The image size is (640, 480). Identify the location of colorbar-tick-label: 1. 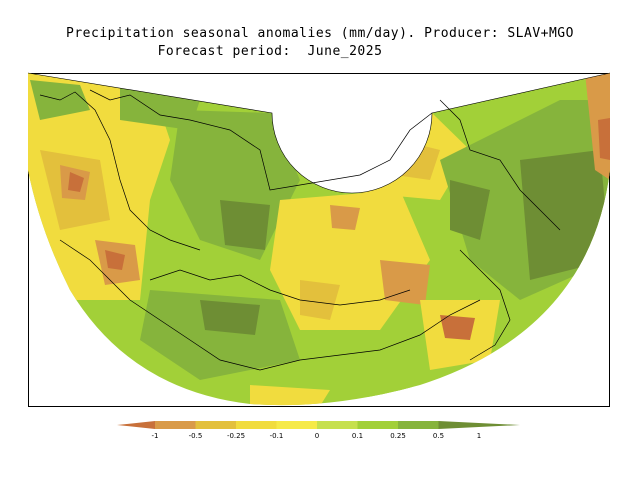
(479, 436).